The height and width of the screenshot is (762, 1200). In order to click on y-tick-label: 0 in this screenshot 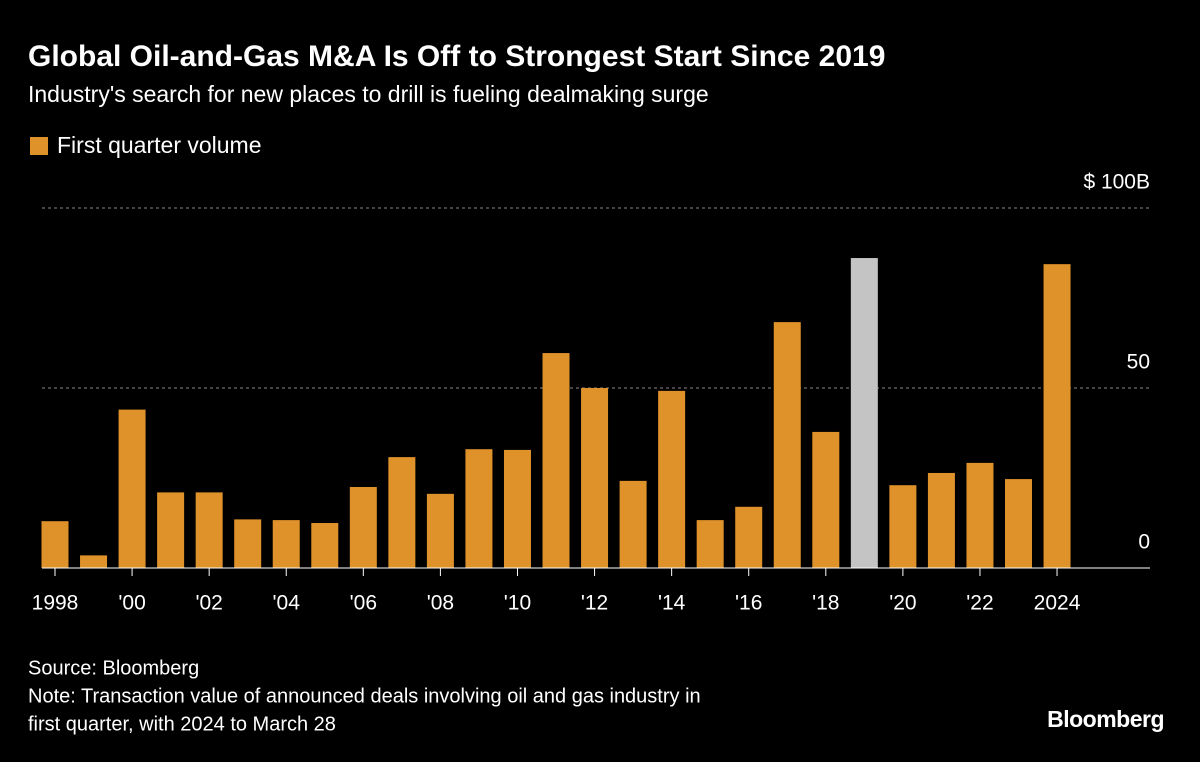, I will do `click(1144, 542)`.